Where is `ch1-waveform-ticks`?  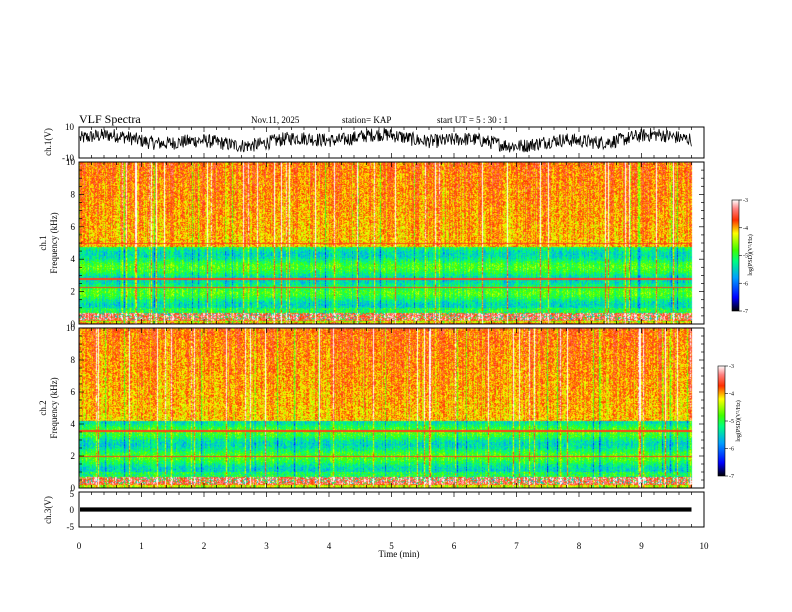 ch1-waveform-ticks is located at coordinates (391, 142).